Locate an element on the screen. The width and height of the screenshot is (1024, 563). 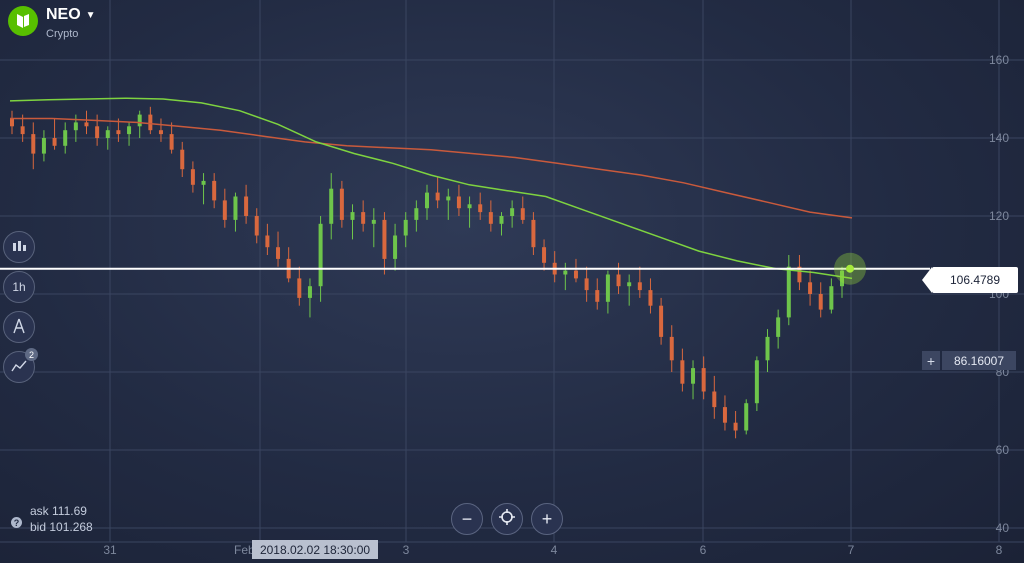
indicators-icon is located at coordinates (19, 367).